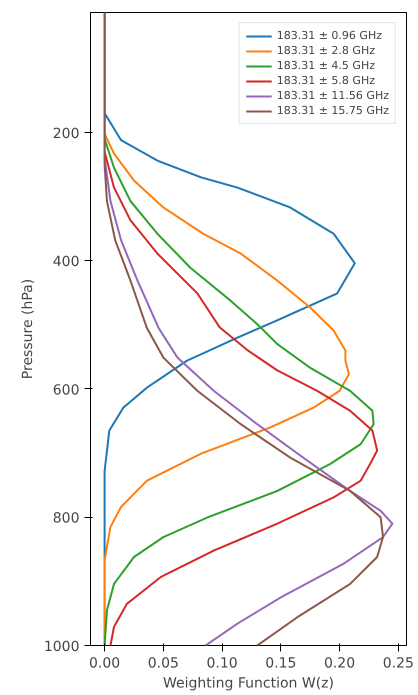 This screenshot has width=418, height=695. What do you see at coordinates (325, 80) in the screenshot?
I see `legend-label: 183.31 ± 5.8 GHz` at bounding box center [325, 80].